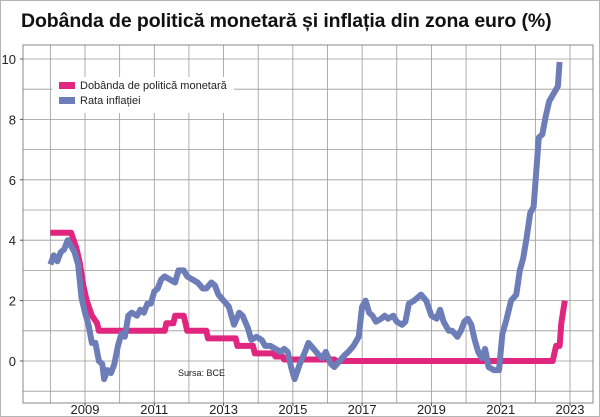  What do you see at coordinates (12, 301) in the screenshot?
I see `y-tick-label: 2` at bounding box center [12, 301].